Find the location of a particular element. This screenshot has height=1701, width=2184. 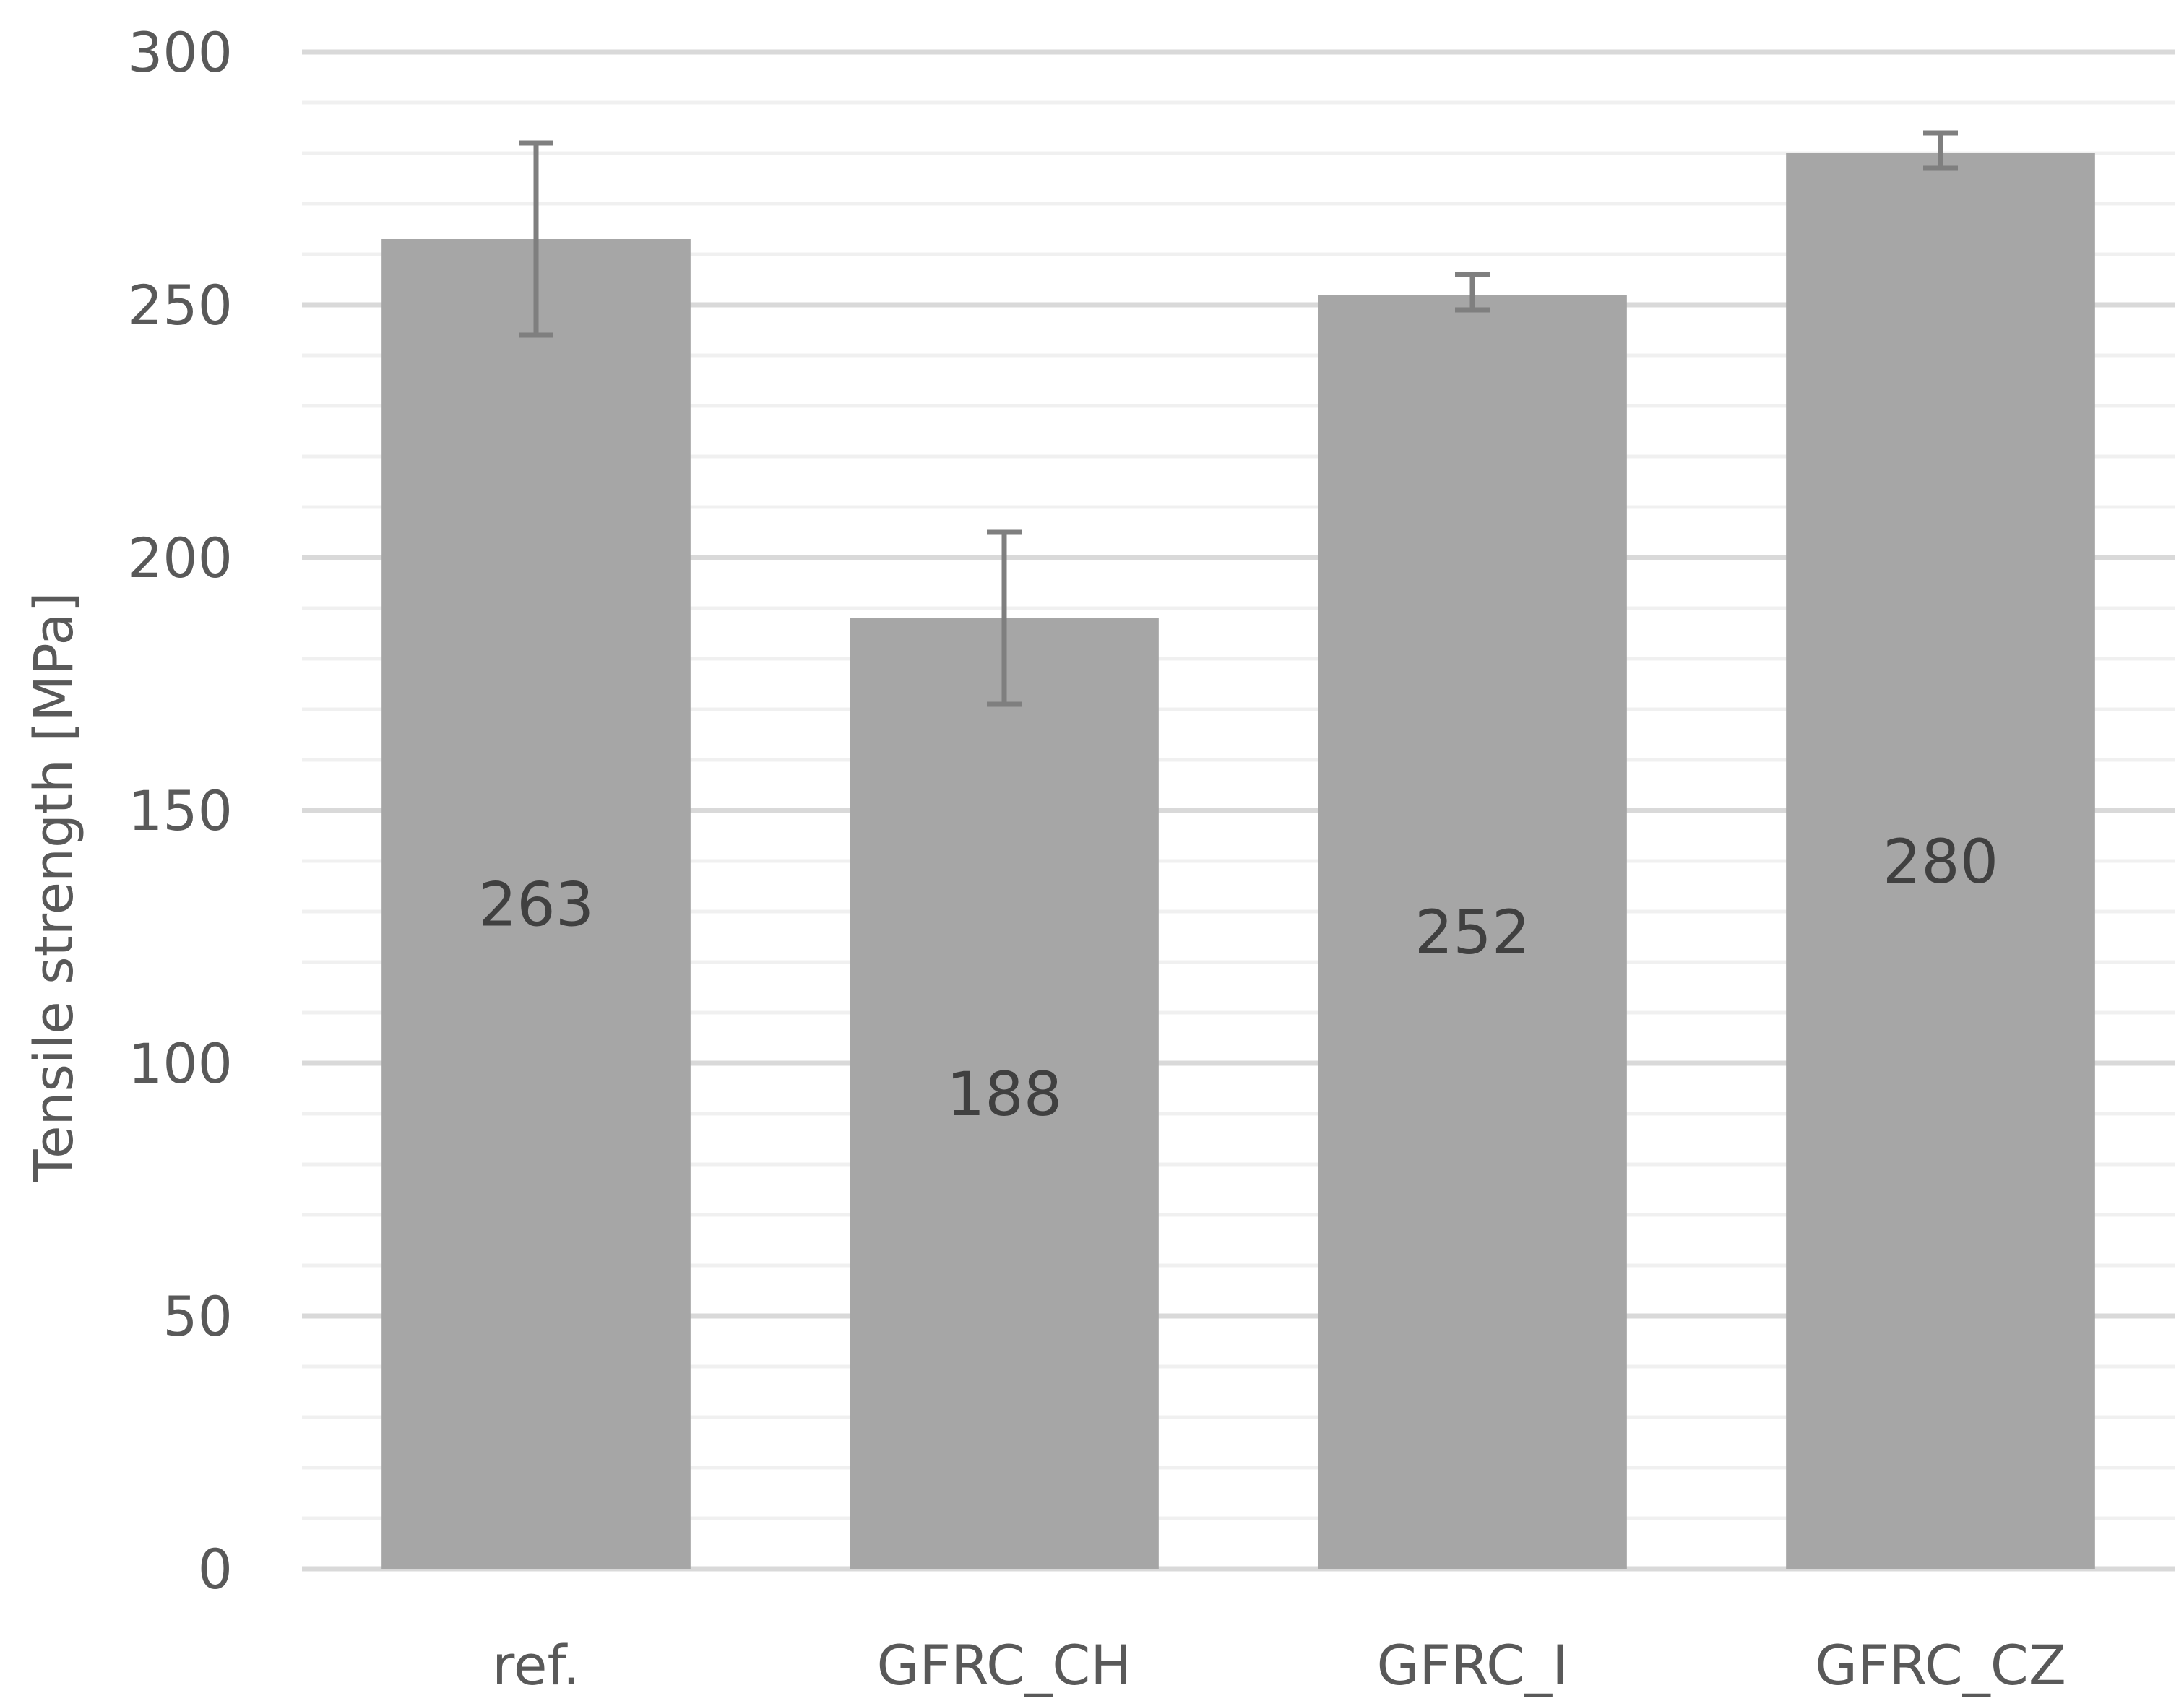

x-category-label: GFRC_CZ is located at coordinates (1940, 1665).